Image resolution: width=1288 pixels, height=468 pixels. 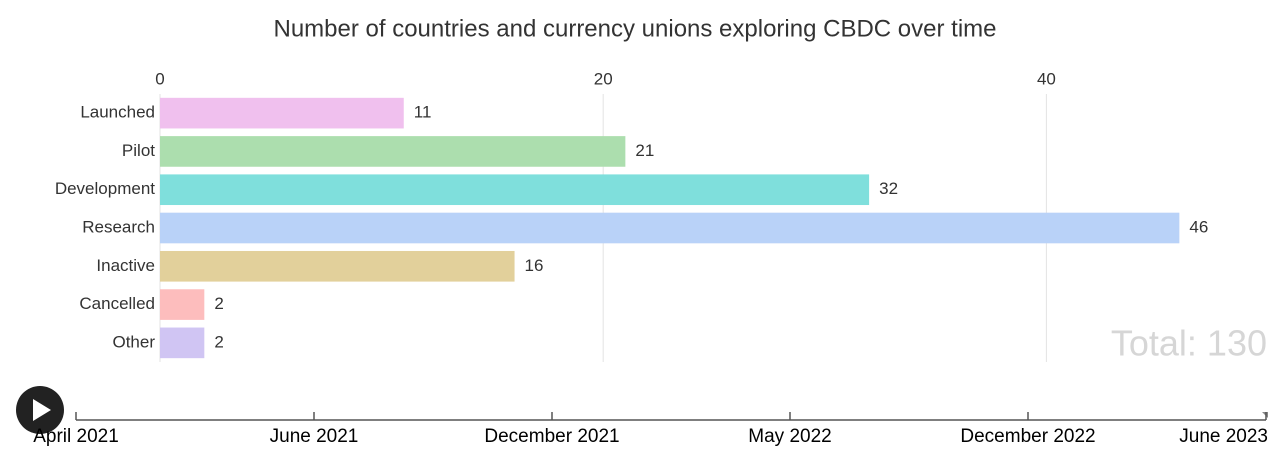 What do you see at coordinates (423, 112) in the screenshot?
I see `value-label: 11` at bounding box center [423, 112].